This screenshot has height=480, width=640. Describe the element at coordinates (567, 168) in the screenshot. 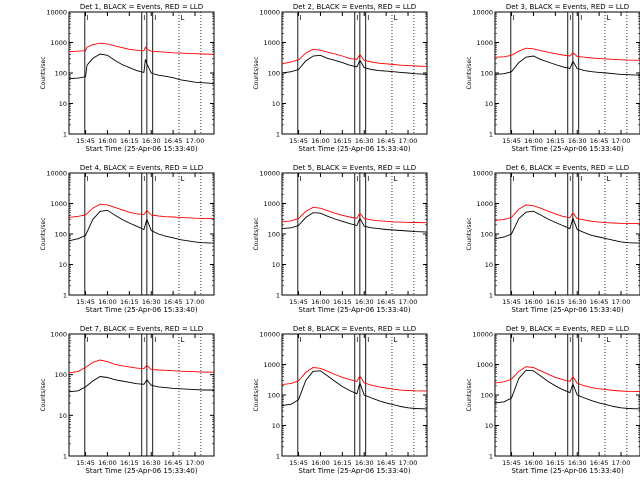

I see `chart-title: Det 6, BLACK = Events, RED = LLD` at that location.